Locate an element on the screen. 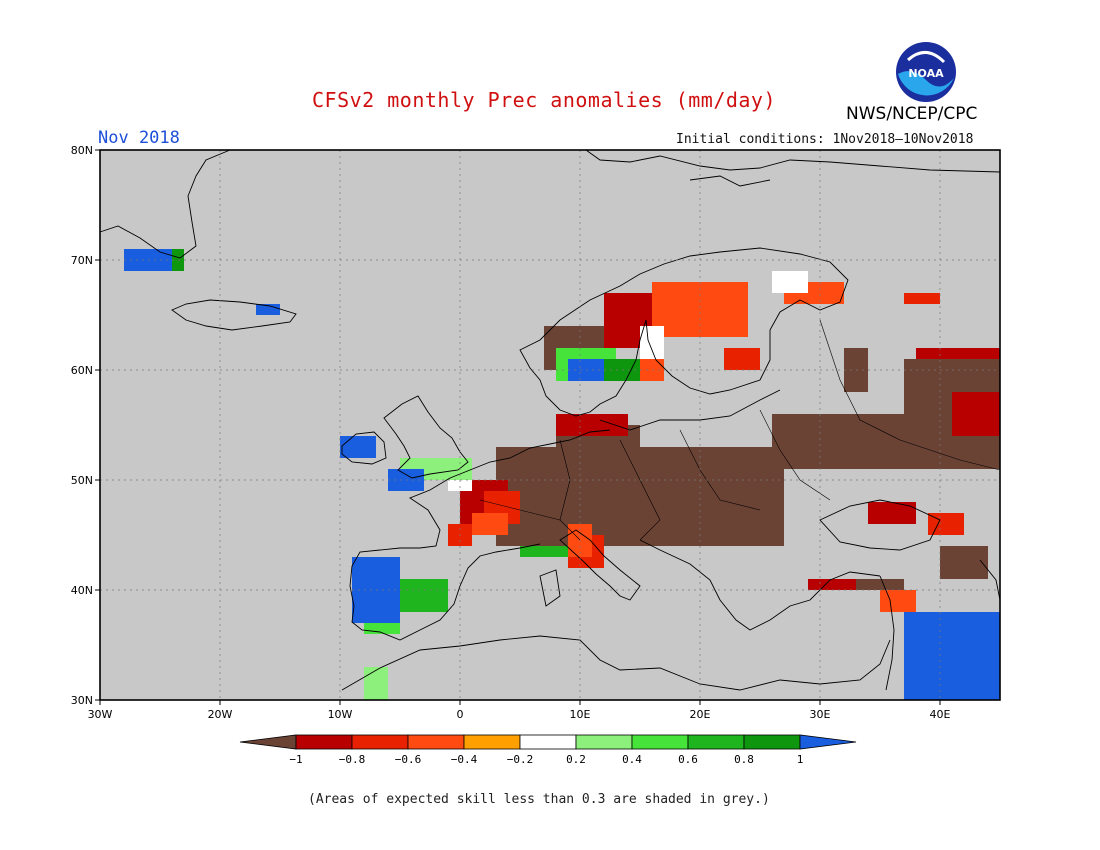 The image size is (1100, 850). colorbar-cell-dry06 is located at coordinates (380, 742).